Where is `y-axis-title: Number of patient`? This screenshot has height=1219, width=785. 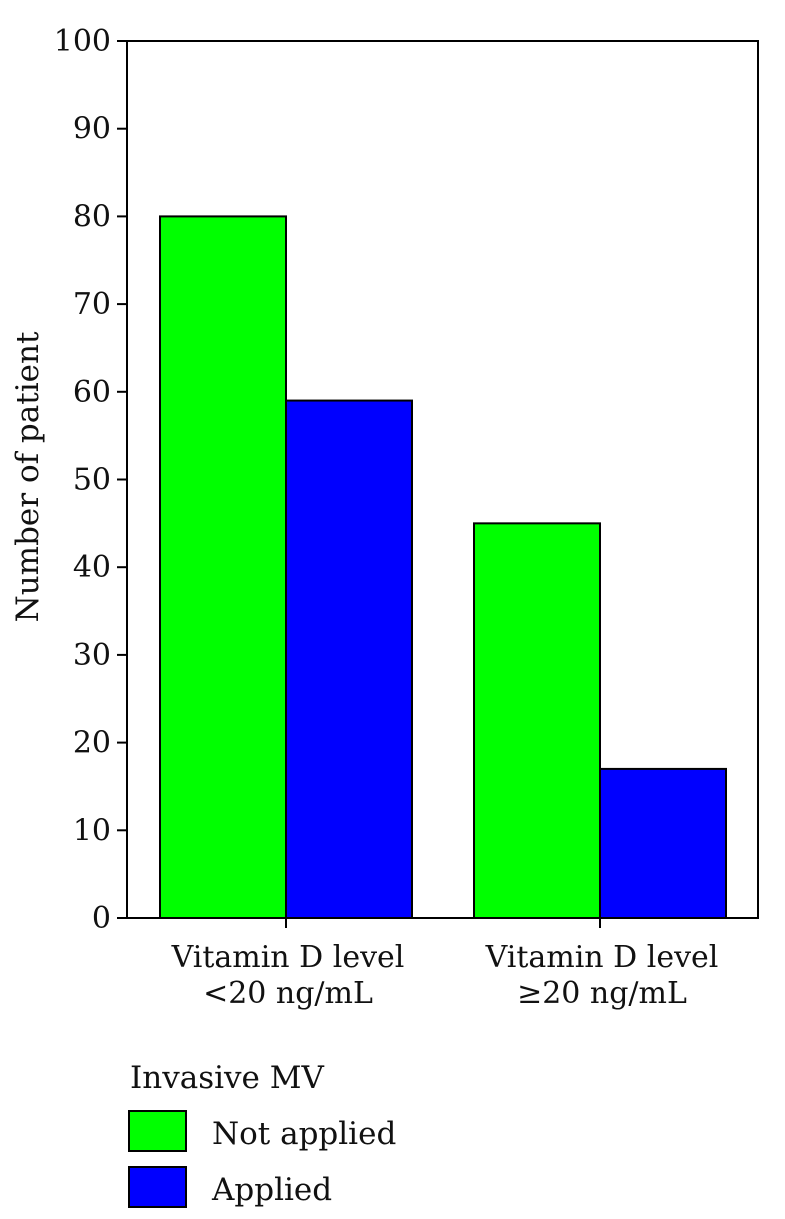 y-axis-title: Number of patient is located at coordinates (28, 476).